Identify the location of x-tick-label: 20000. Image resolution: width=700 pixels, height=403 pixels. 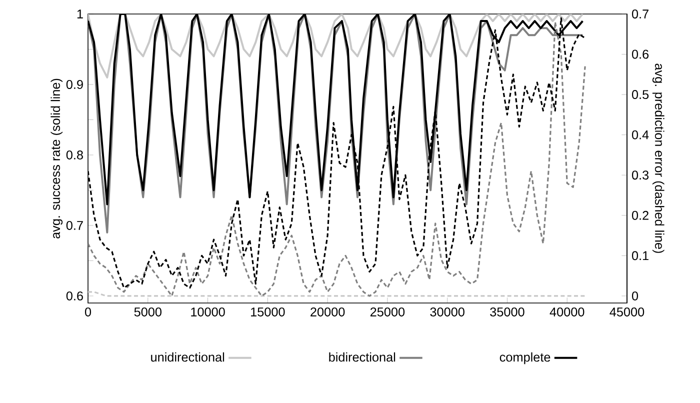
(327, 311).